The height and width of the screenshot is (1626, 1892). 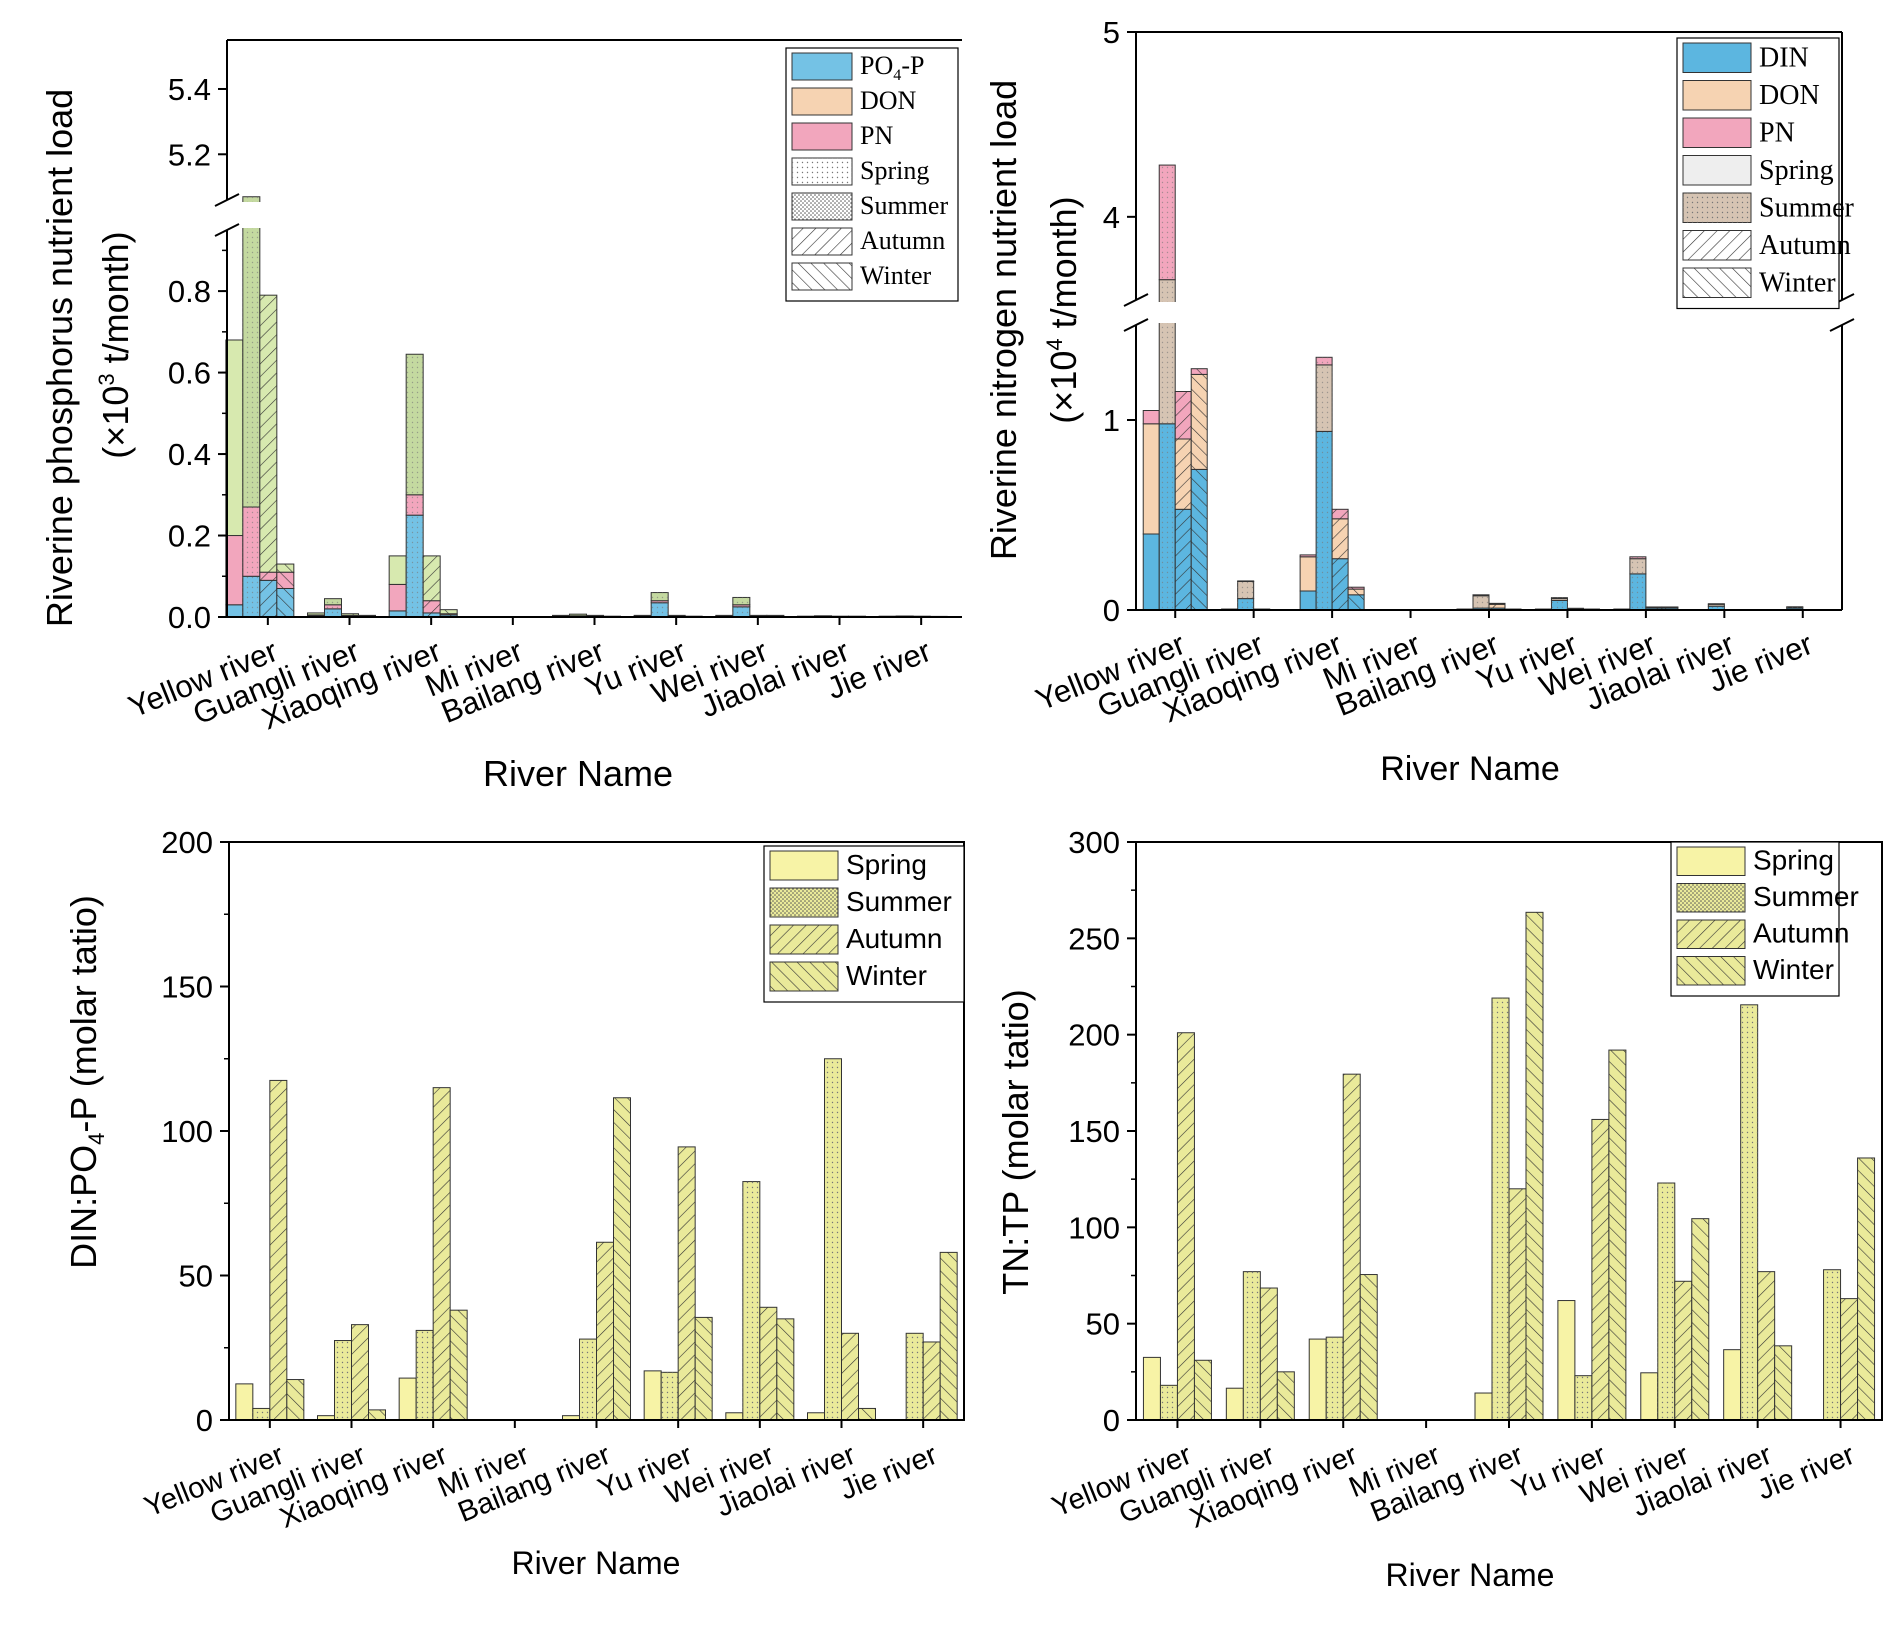 I want to click on din-po4-bar-jiaolai-river-summer-texture, so click(x=833, y=1239).